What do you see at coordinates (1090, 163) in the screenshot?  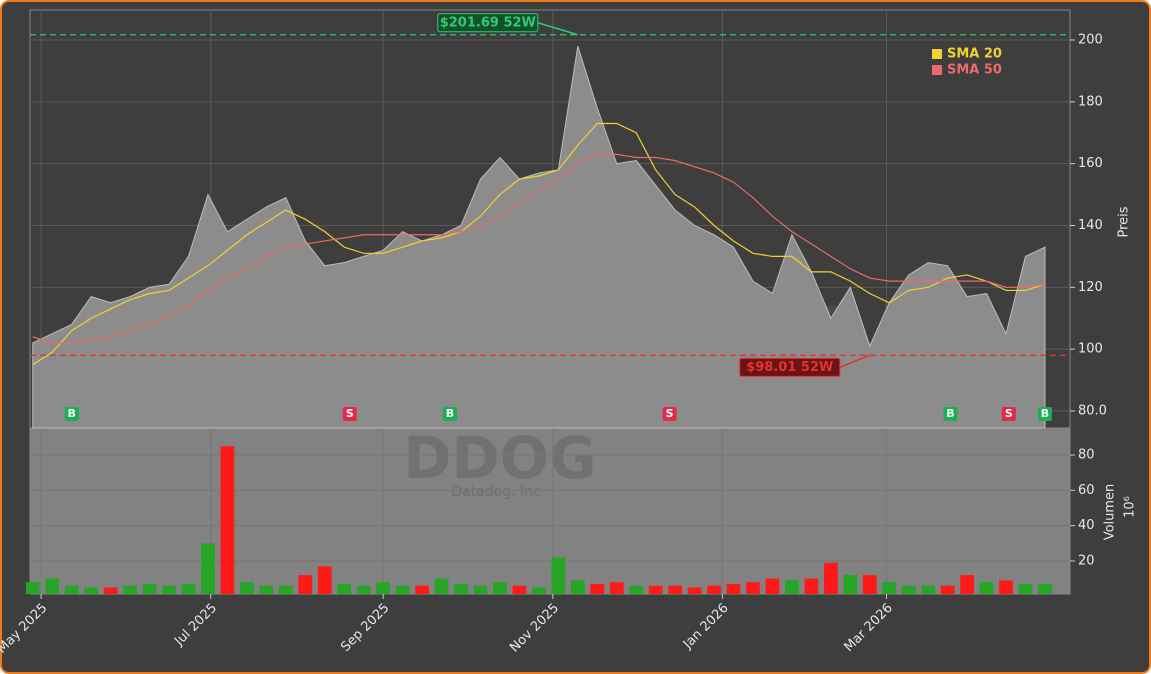 I see `y-tick-label: 160` at bounding box center [1090, 163].